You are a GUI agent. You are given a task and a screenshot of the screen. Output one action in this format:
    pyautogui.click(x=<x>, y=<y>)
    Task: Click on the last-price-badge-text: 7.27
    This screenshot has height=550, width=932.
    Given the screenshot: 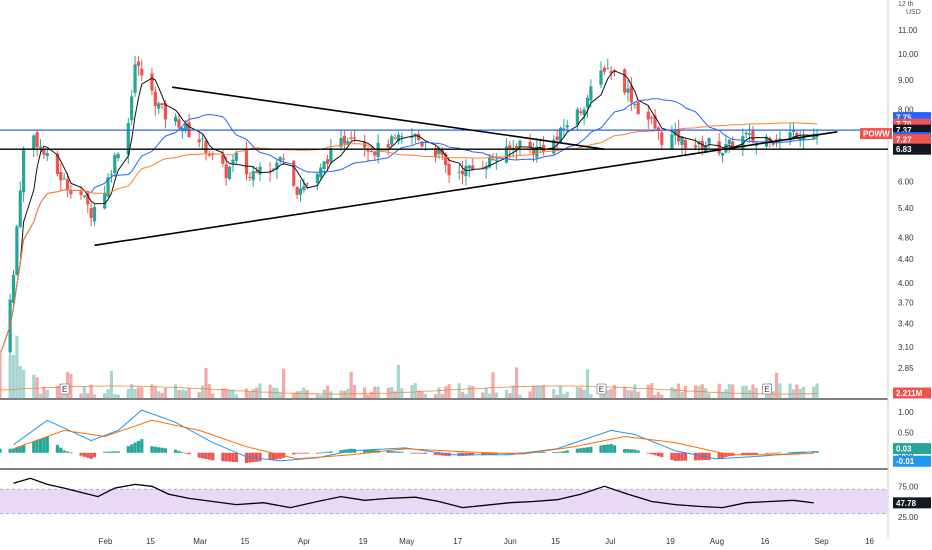 What is the action you would take?
    pyautogui.click(x=904, y=140)
    